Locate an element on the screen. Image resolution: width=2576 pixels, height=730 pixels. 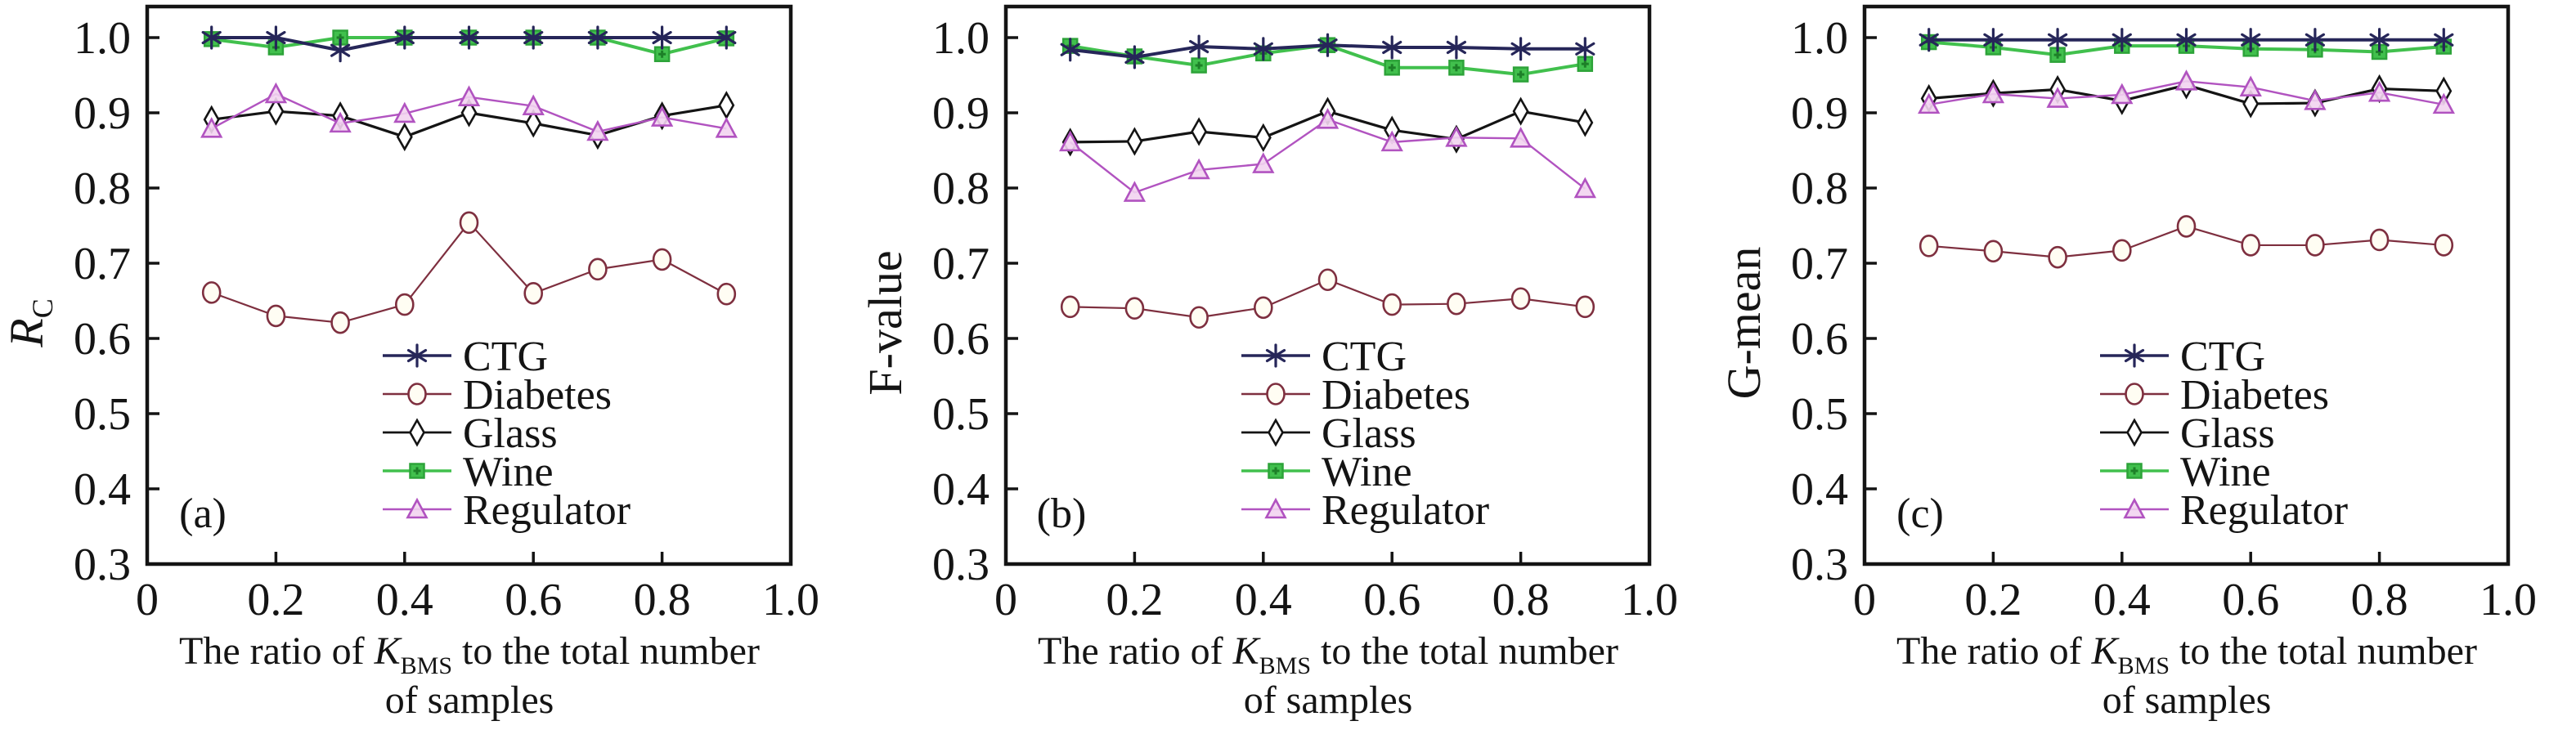
y-tick-label: 0.9 is located at coordinates (103, 113).